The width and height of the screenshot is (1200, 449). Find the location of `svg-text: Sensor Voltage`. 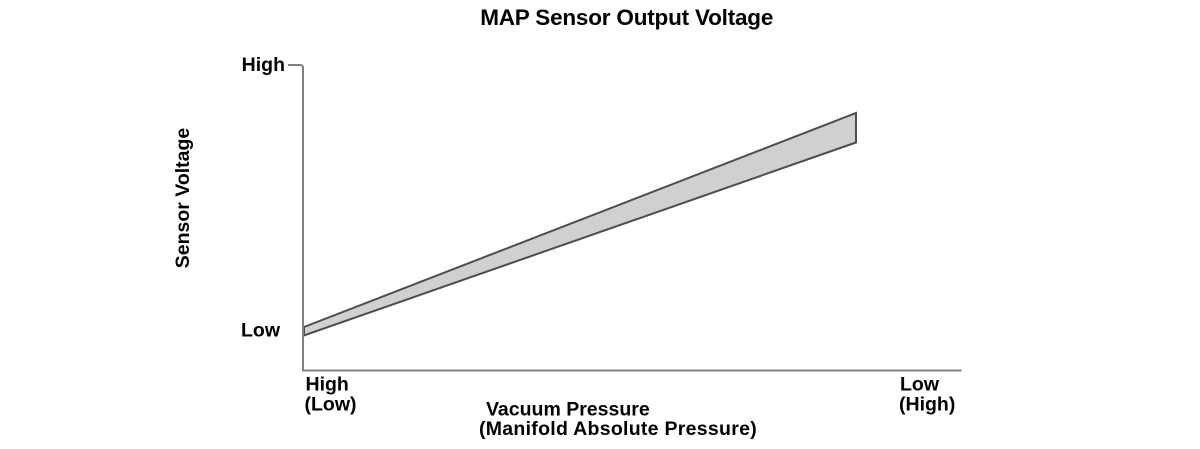

svg-text: Sensor Voltage is located at coordinates (183, 198).